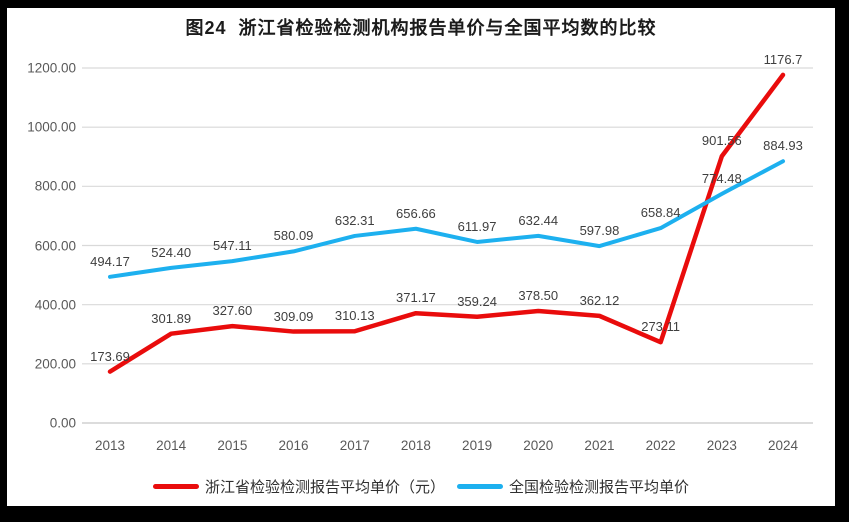  I want to click on data-label: 301.89, so click(171, 318).